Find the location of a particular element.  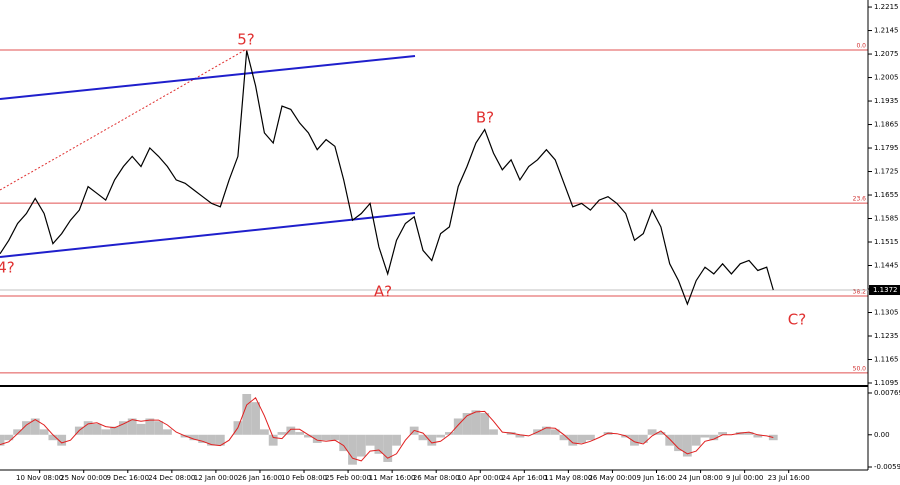

y-tick-label: 1.1655 is located at coordinates (886, 195).